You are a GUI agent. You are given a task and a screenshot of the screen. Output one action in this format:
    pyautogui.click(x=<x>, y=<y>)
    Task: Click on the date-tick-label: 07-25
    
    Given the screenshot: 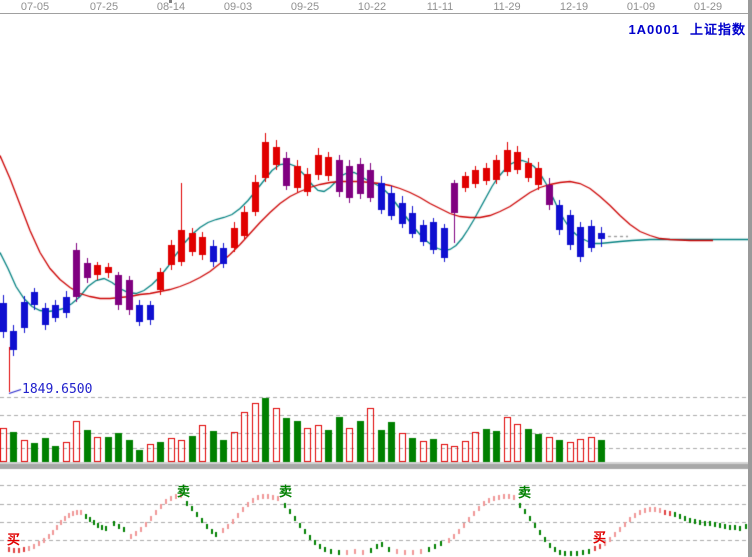 What is the action you would take?
    pyautogui.click(x=104, y=7)
    